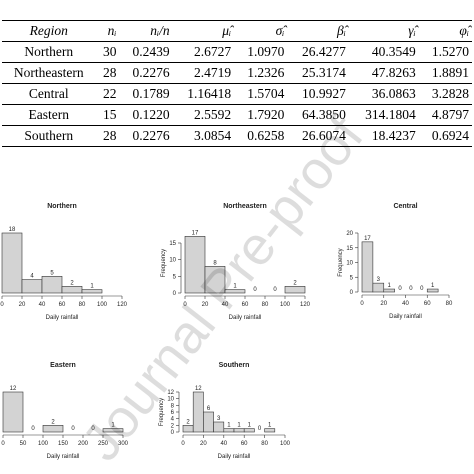  Describe the element at coordinates (173, 413) in the screenshot. I see `y-tick-label: 6` at that location.